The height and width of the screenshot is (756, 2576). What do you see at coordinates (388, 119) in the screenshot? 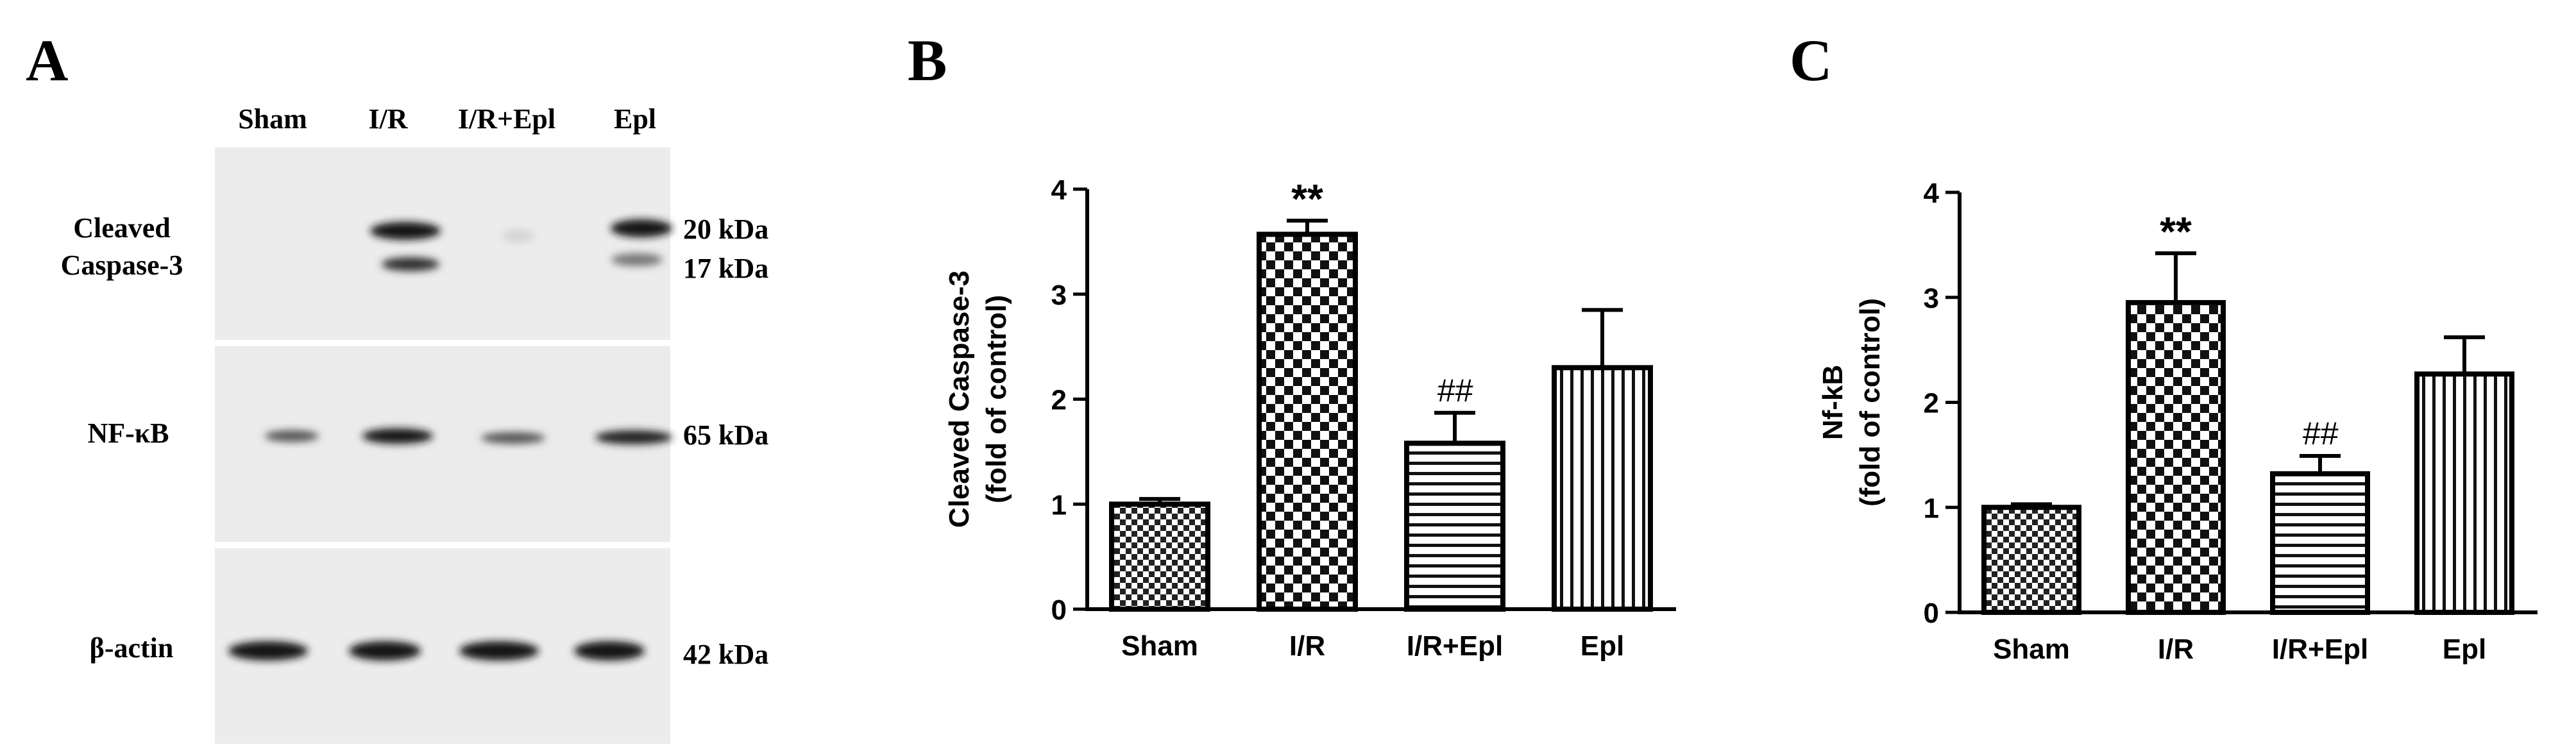
I see `lane-label-ir: I/R` at bounding box center [388, 119].